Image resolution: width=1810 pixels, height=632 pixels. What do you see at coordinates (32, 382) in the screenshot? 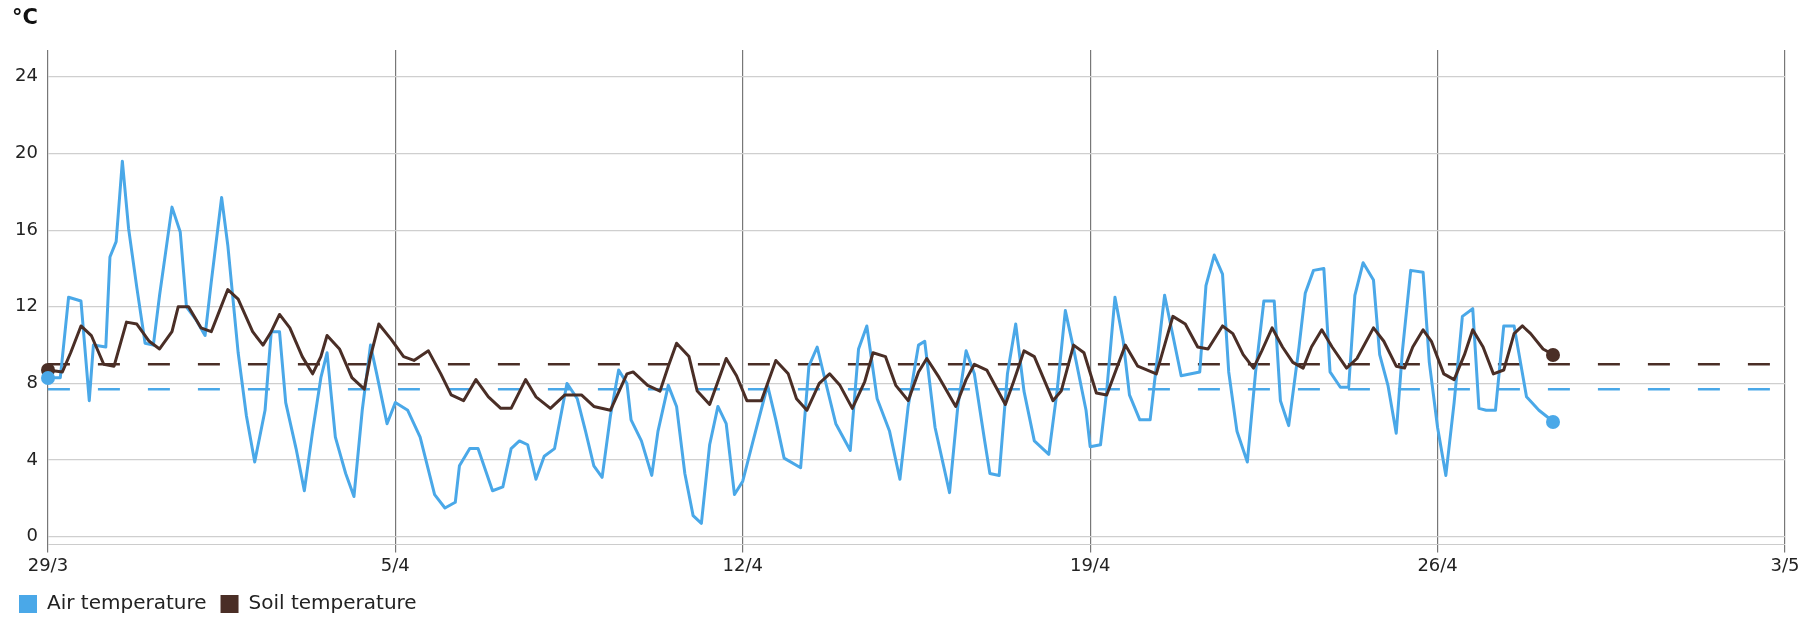
I see `y-tick-label: 8` at bounding box center [32, 382].